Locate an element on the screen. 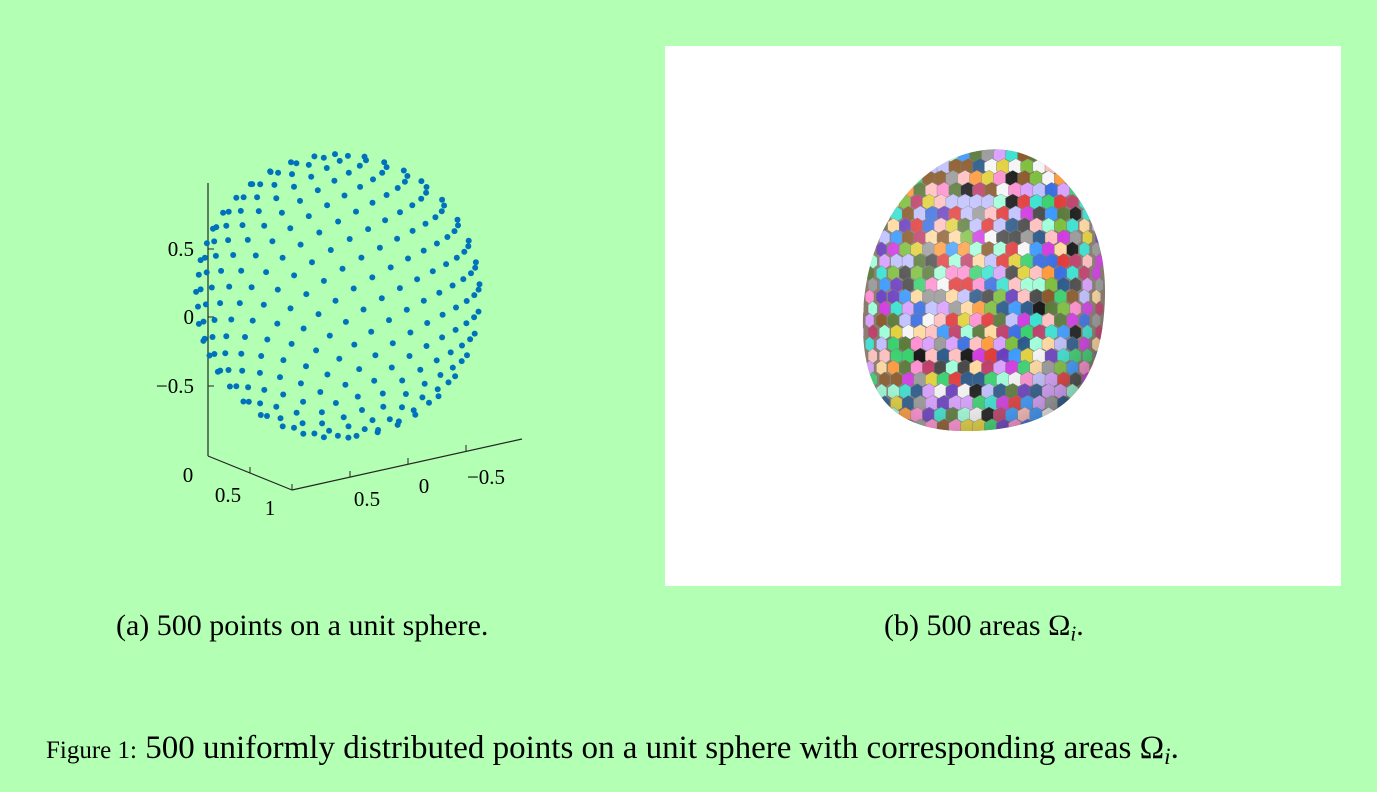 This screenshot has width=1377, height=792. omega-symbol: Ωi is located at coordinates (1062, 627).